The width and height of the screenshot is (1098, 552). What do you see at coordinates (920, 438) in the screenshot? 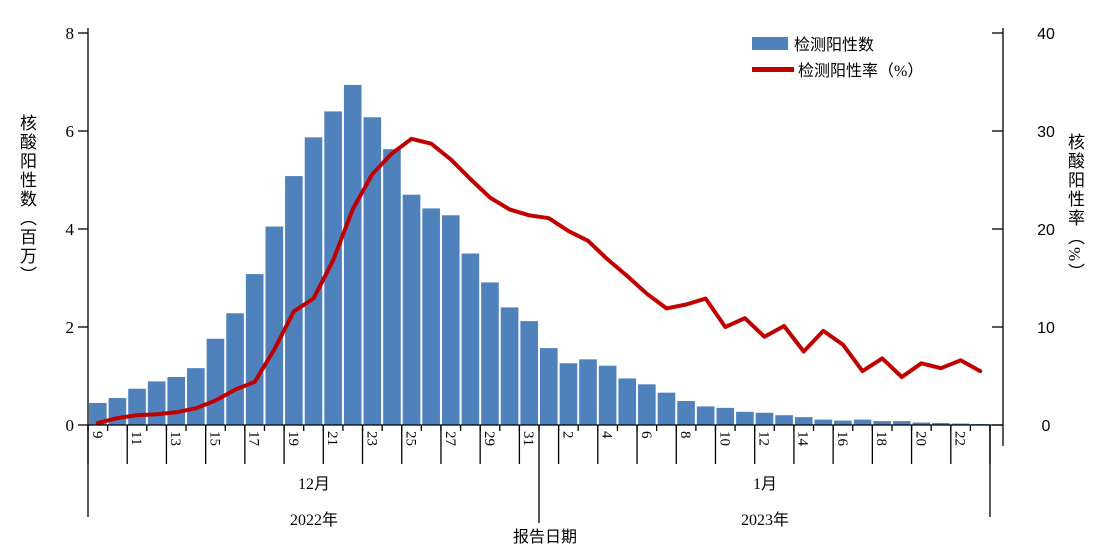
I see `x-tick-label: 20` at bounding box center [920, 438].